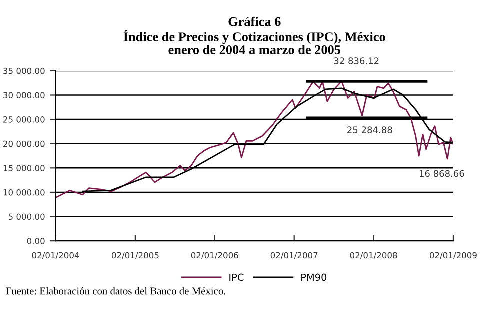 Image resolution: width=485 pixels, height=321 pixels. I want to click on chart-title: Gráfica 6 Índice de Precios y Cotizaciones (IPC), México enero de 2004 a marzo de 2005, so click(255, 35).